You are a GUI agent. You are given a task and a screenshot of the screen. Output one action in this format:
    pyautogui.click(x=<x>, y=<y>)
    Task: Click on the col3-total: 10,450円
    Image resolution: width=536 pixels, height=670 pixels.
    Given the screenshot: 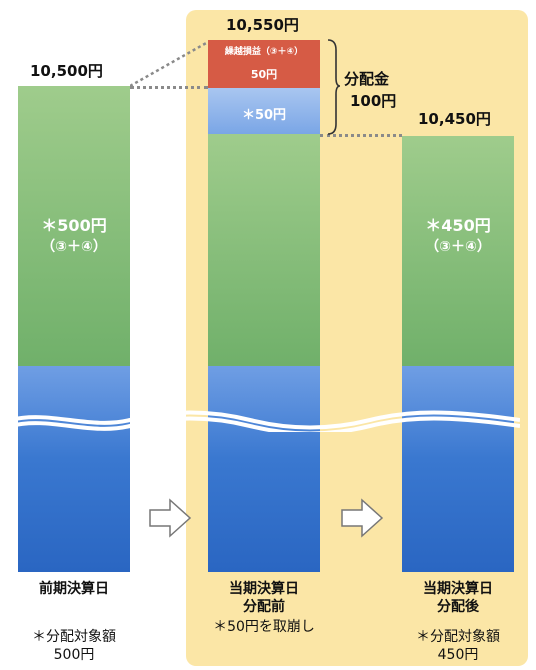 What is the action you would take?
    pyautogui.click(x=454, y=119)
    